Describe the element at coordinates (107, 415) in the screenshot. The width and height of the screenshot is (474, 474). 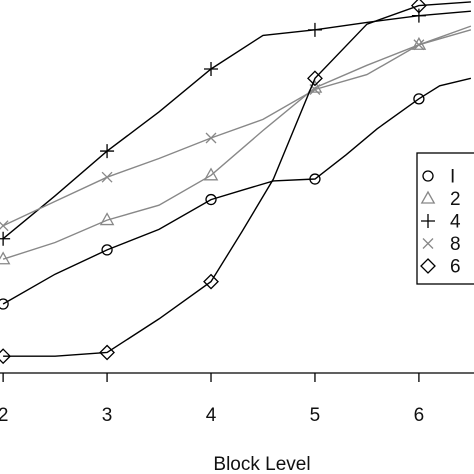
I see `x-tick-label: 3` at that location.